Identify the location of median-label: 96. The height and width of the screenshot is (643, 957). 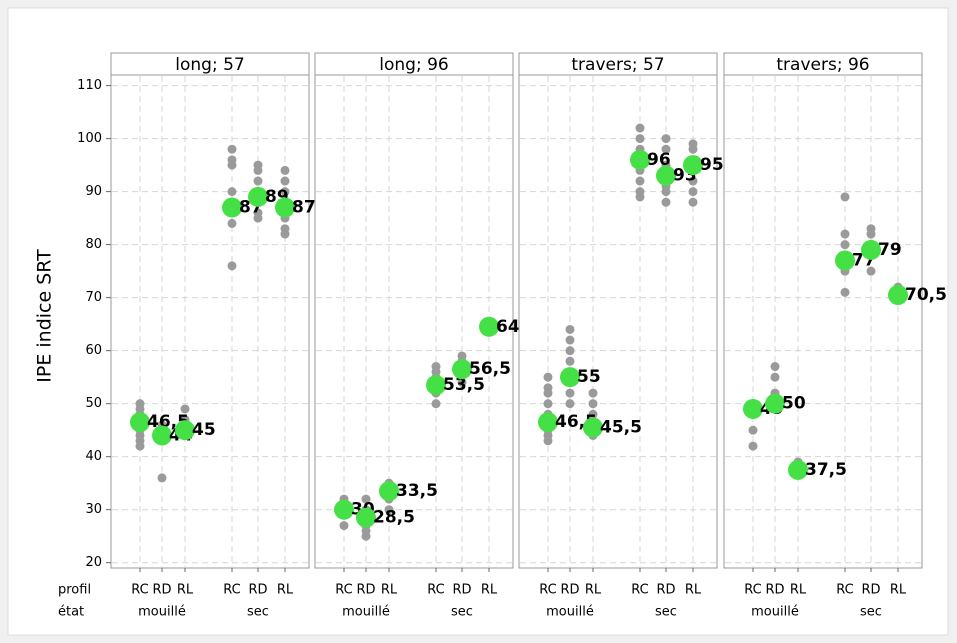
(659, 160).